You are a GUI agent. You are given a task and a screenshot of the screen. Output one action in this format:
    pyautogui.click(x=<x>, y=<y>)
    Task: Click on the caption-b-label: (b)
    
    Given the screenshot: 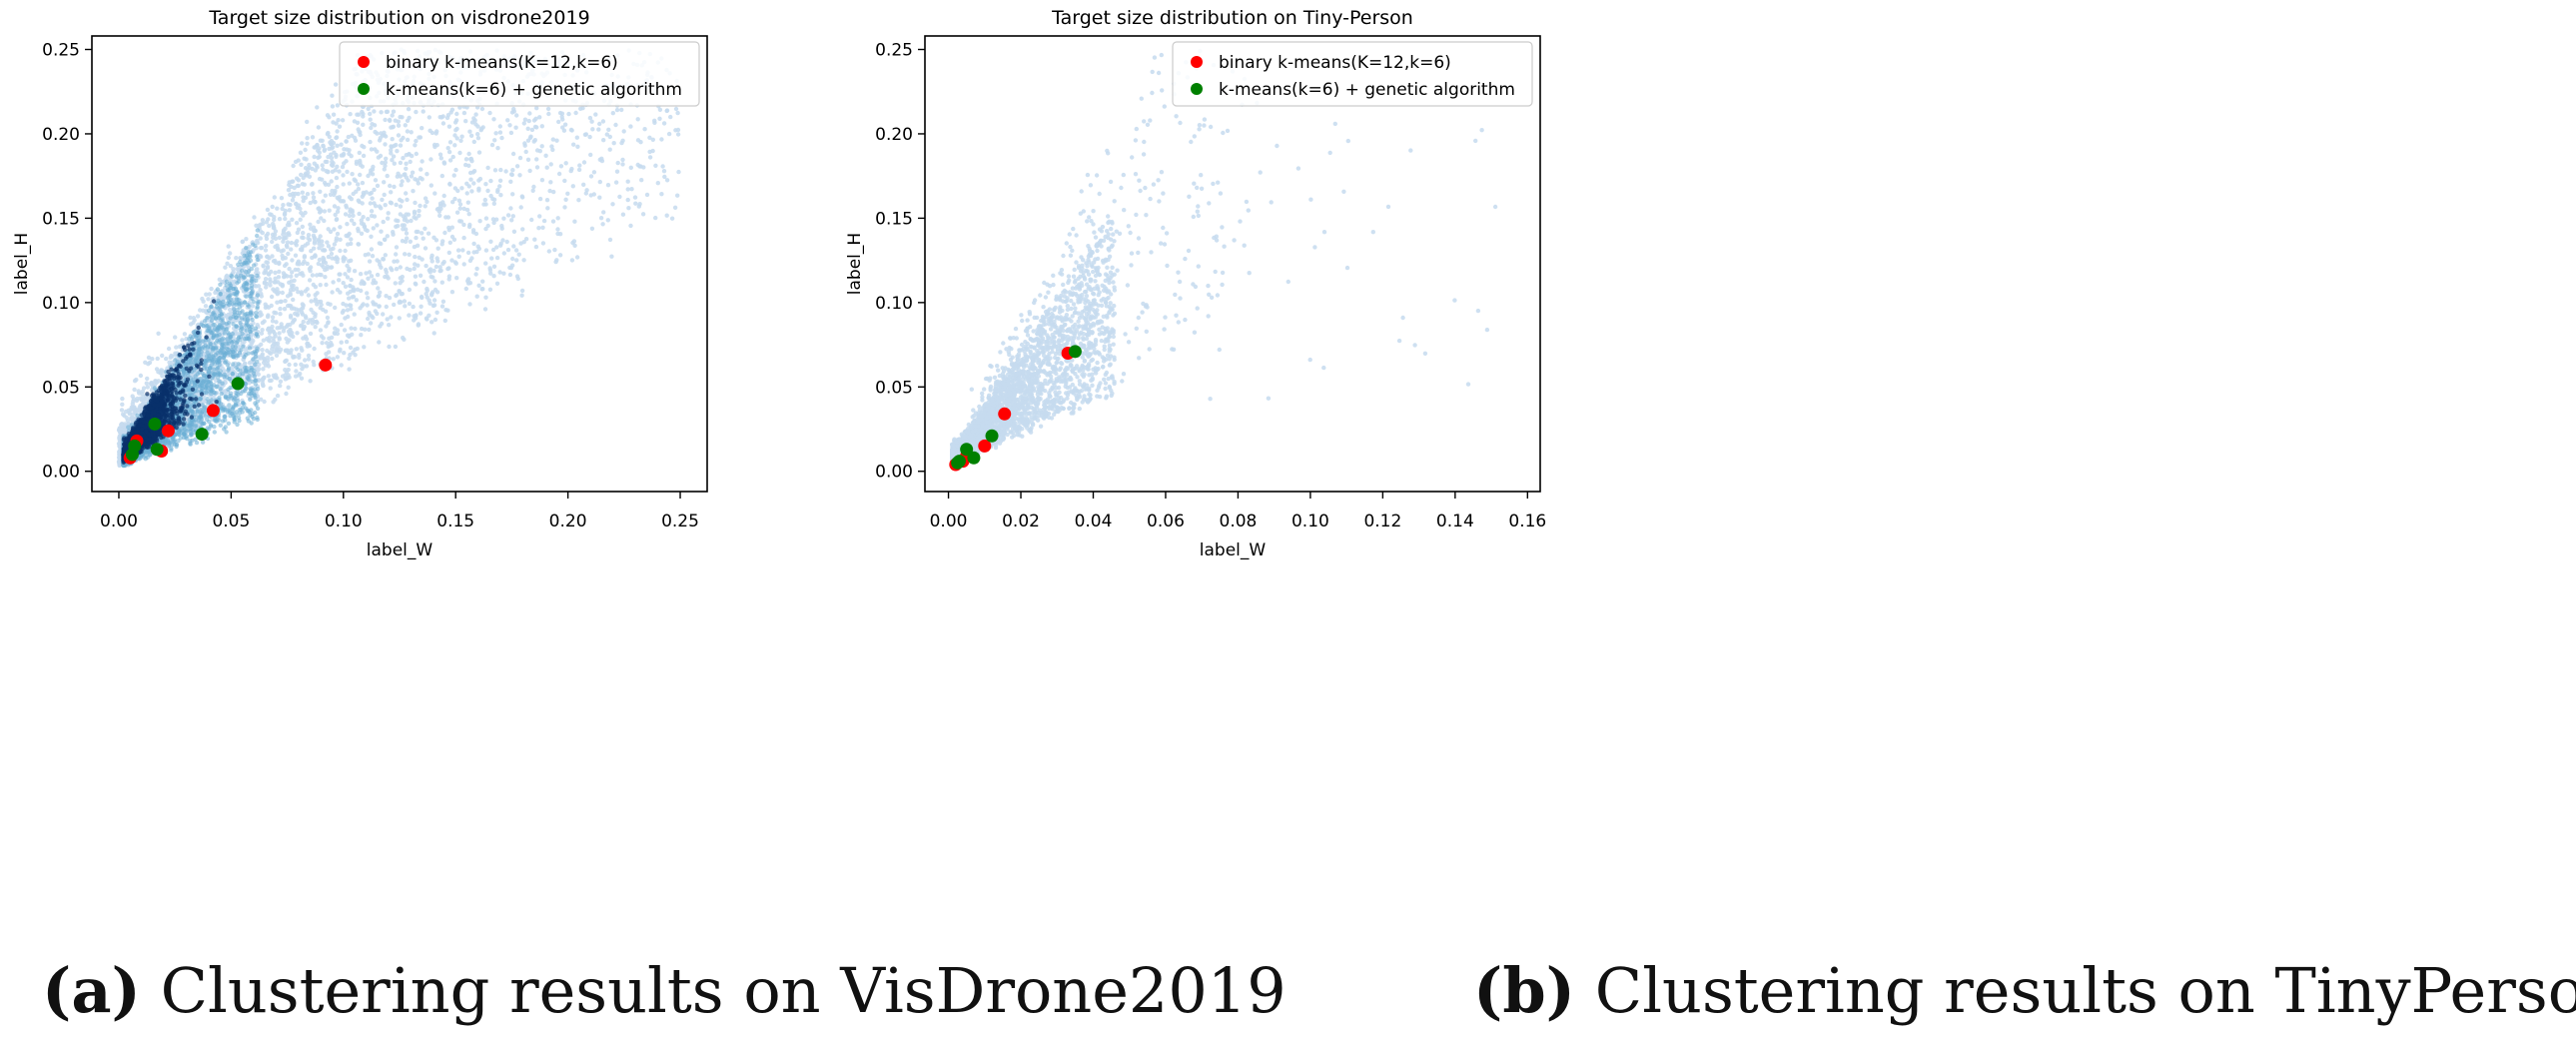 What is the action you would take?
    pyautogui.click(x=1525, y=990)
    